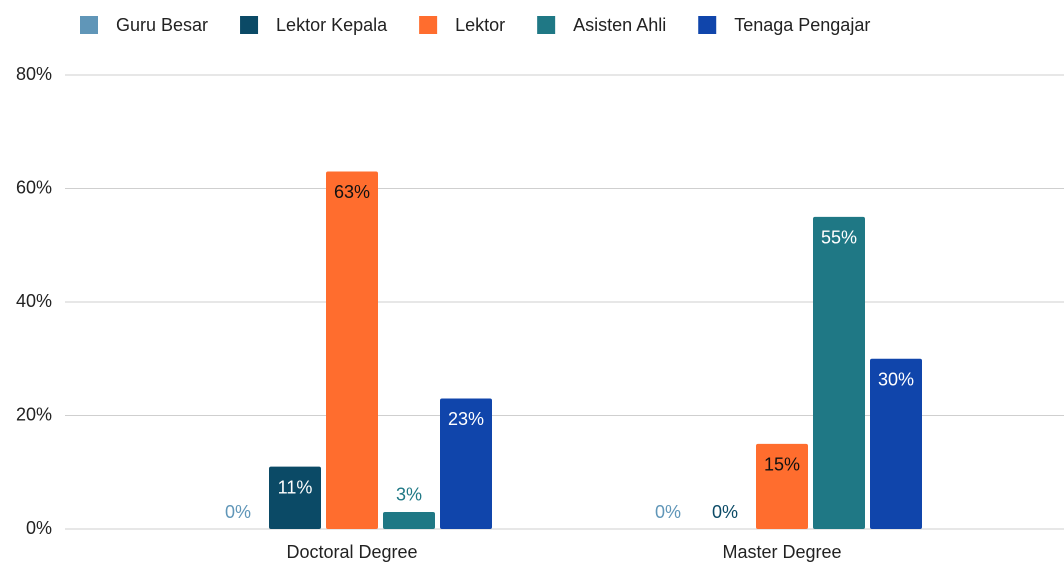  I want to click on value-label: 30%, so click(896, 380).